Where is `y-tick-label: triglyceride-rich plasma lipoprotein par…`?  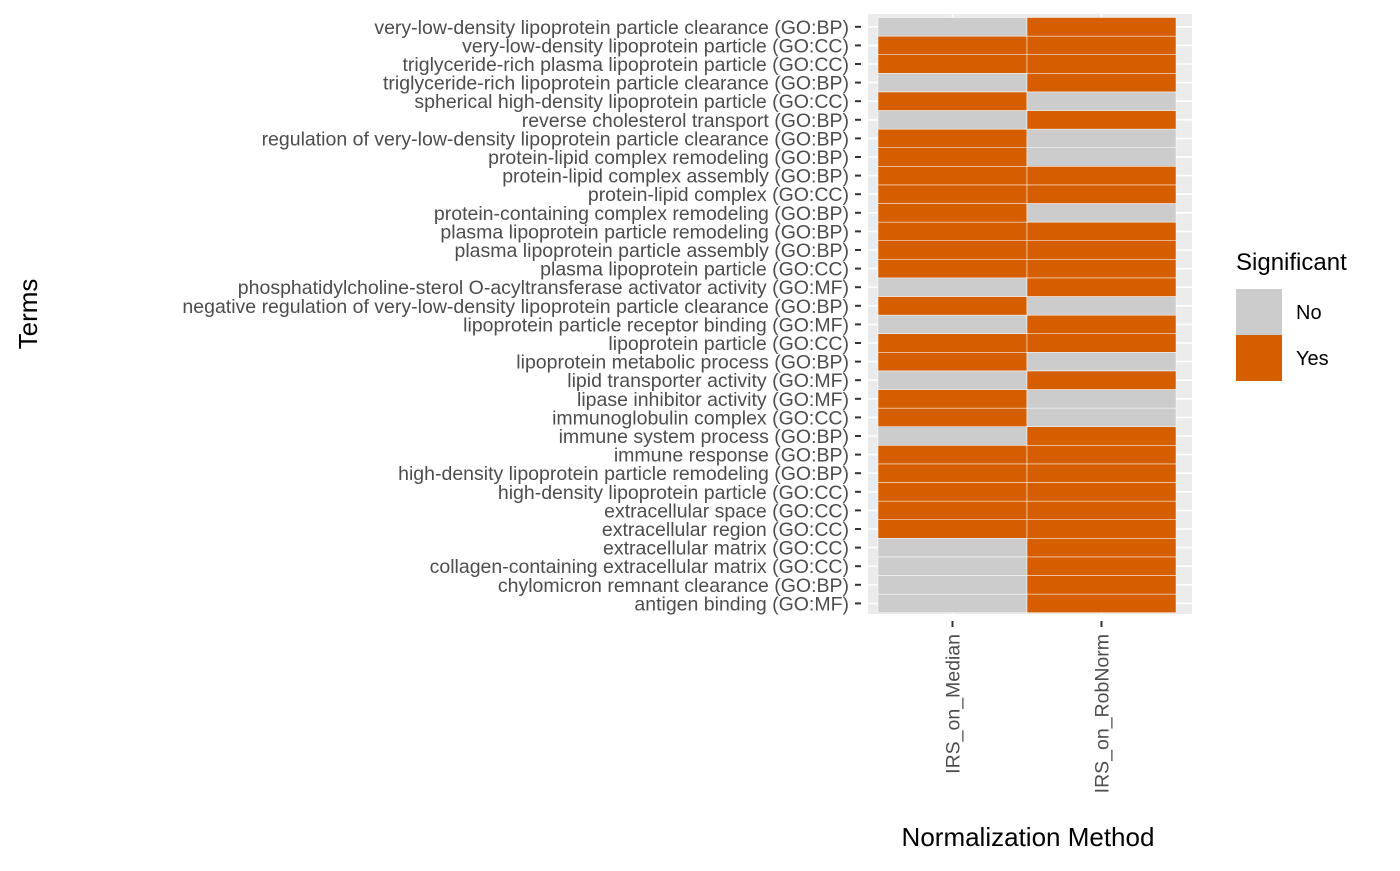
y-tick-label: triglyceride-rich plasma lipoprotein par… is located at coordinates (626, 65).